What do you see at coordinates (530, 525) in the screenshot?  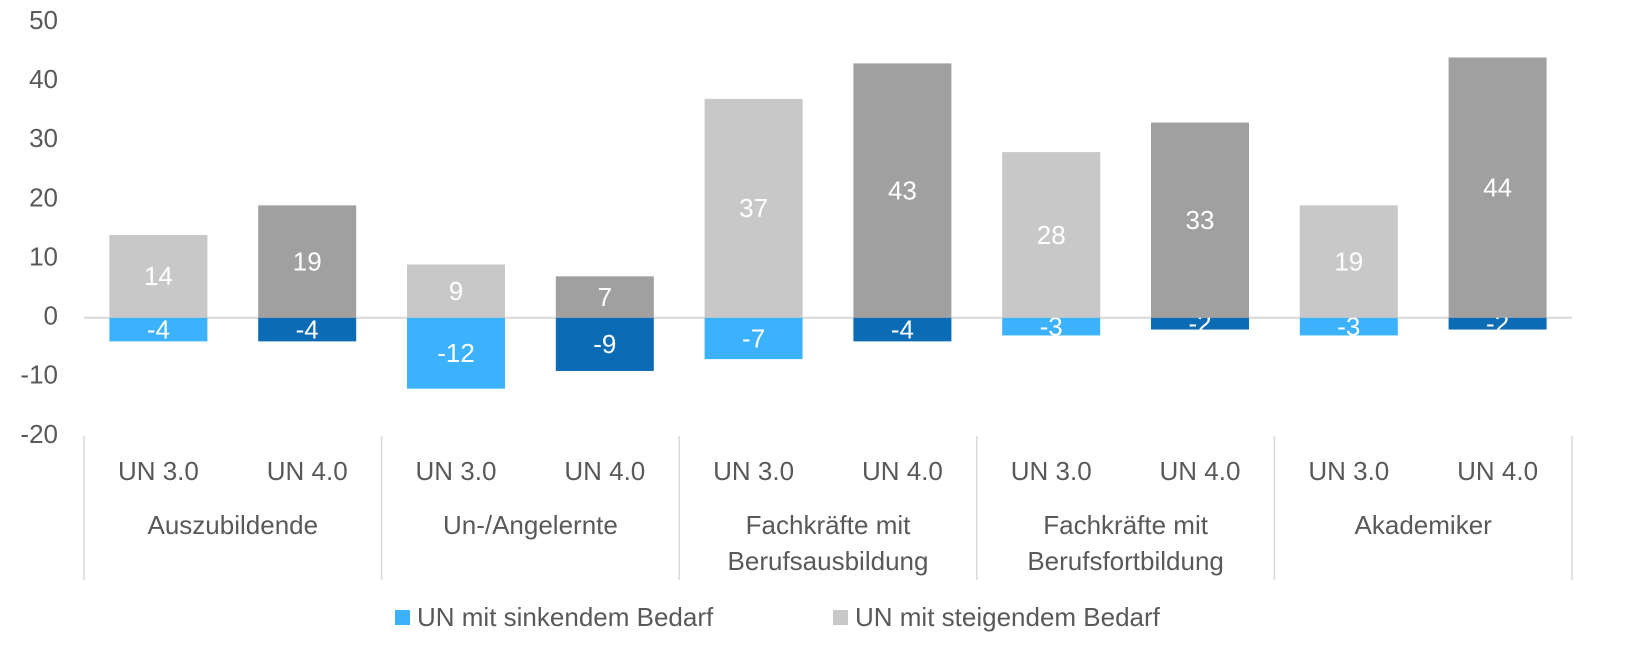 I see `group-label: Un-/Angelernte` at bounding box center [530, 525].